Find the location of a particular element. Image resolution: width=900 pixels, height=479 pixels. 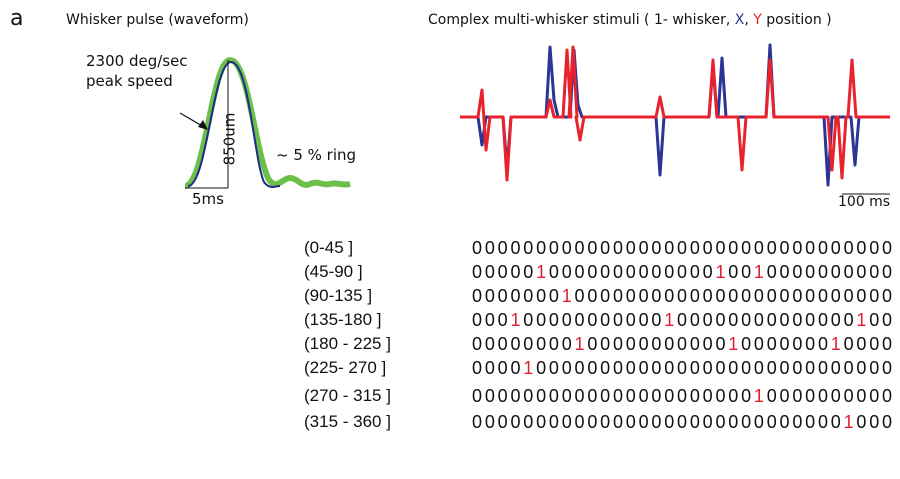

row-label: (90-135 ] is located at coordinates (338, 295).